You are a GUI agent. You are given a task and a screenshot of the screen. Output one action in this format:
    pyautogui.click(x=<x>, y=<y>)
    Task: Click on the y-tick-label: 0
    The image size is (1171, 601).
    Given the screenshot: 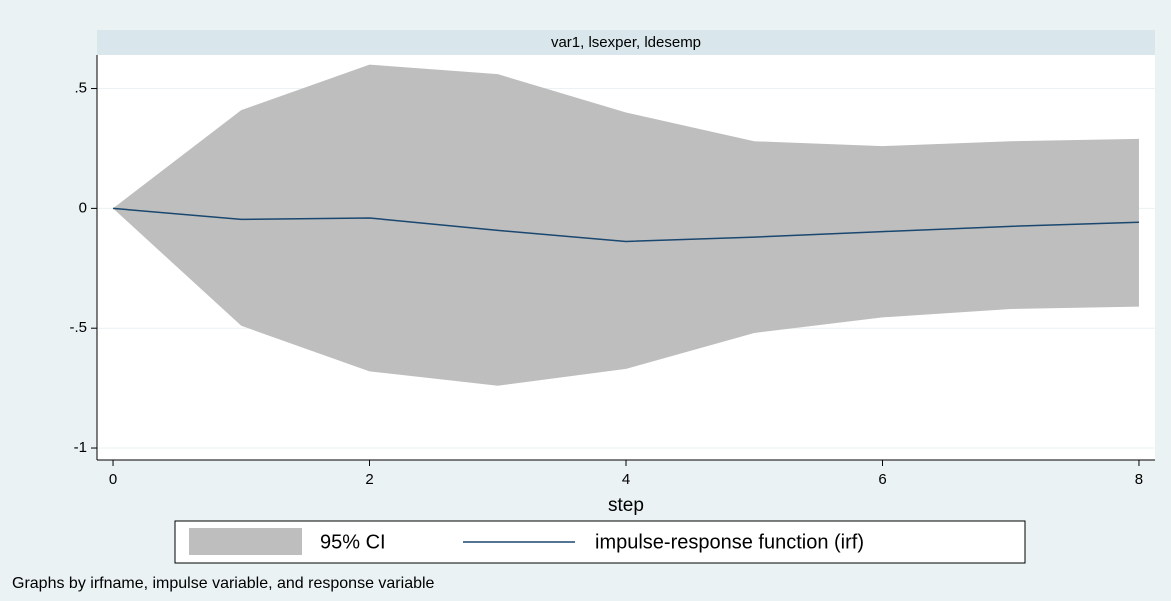 What is the action you would take?
    pyautogui.click(x=83, y=207)
    